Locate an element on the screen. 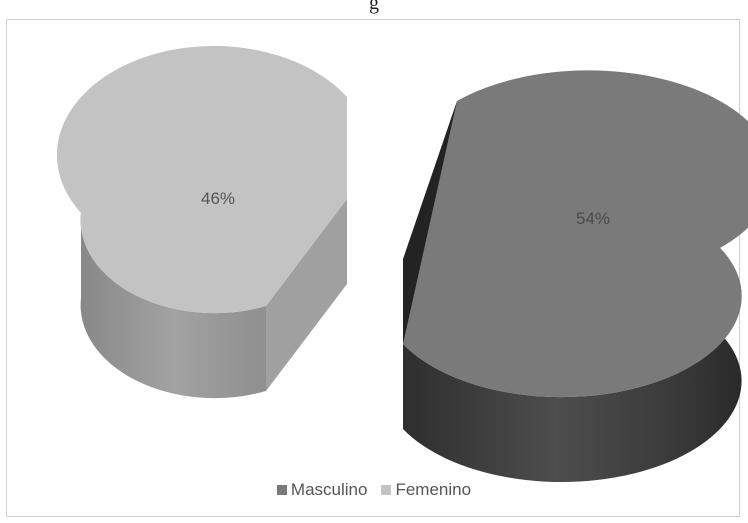 The height and width of the screenshot is (523, 748). legend-item-masculino: Masculino is located at coordinates (322, 490).